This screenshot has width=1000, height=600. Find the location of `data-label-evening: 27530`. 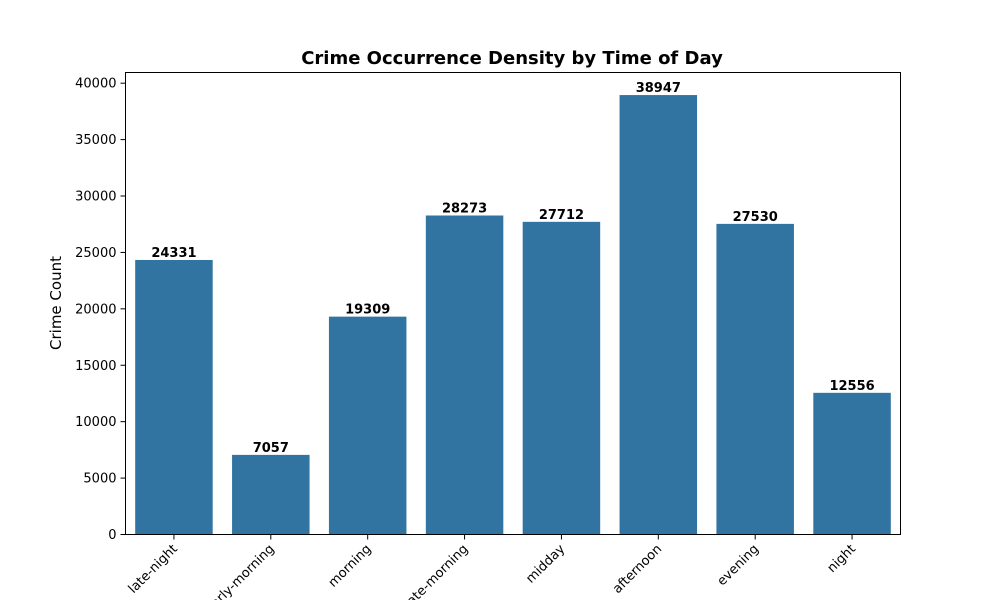

data-label-evening: 27530 is located at coordinates (755, 217).